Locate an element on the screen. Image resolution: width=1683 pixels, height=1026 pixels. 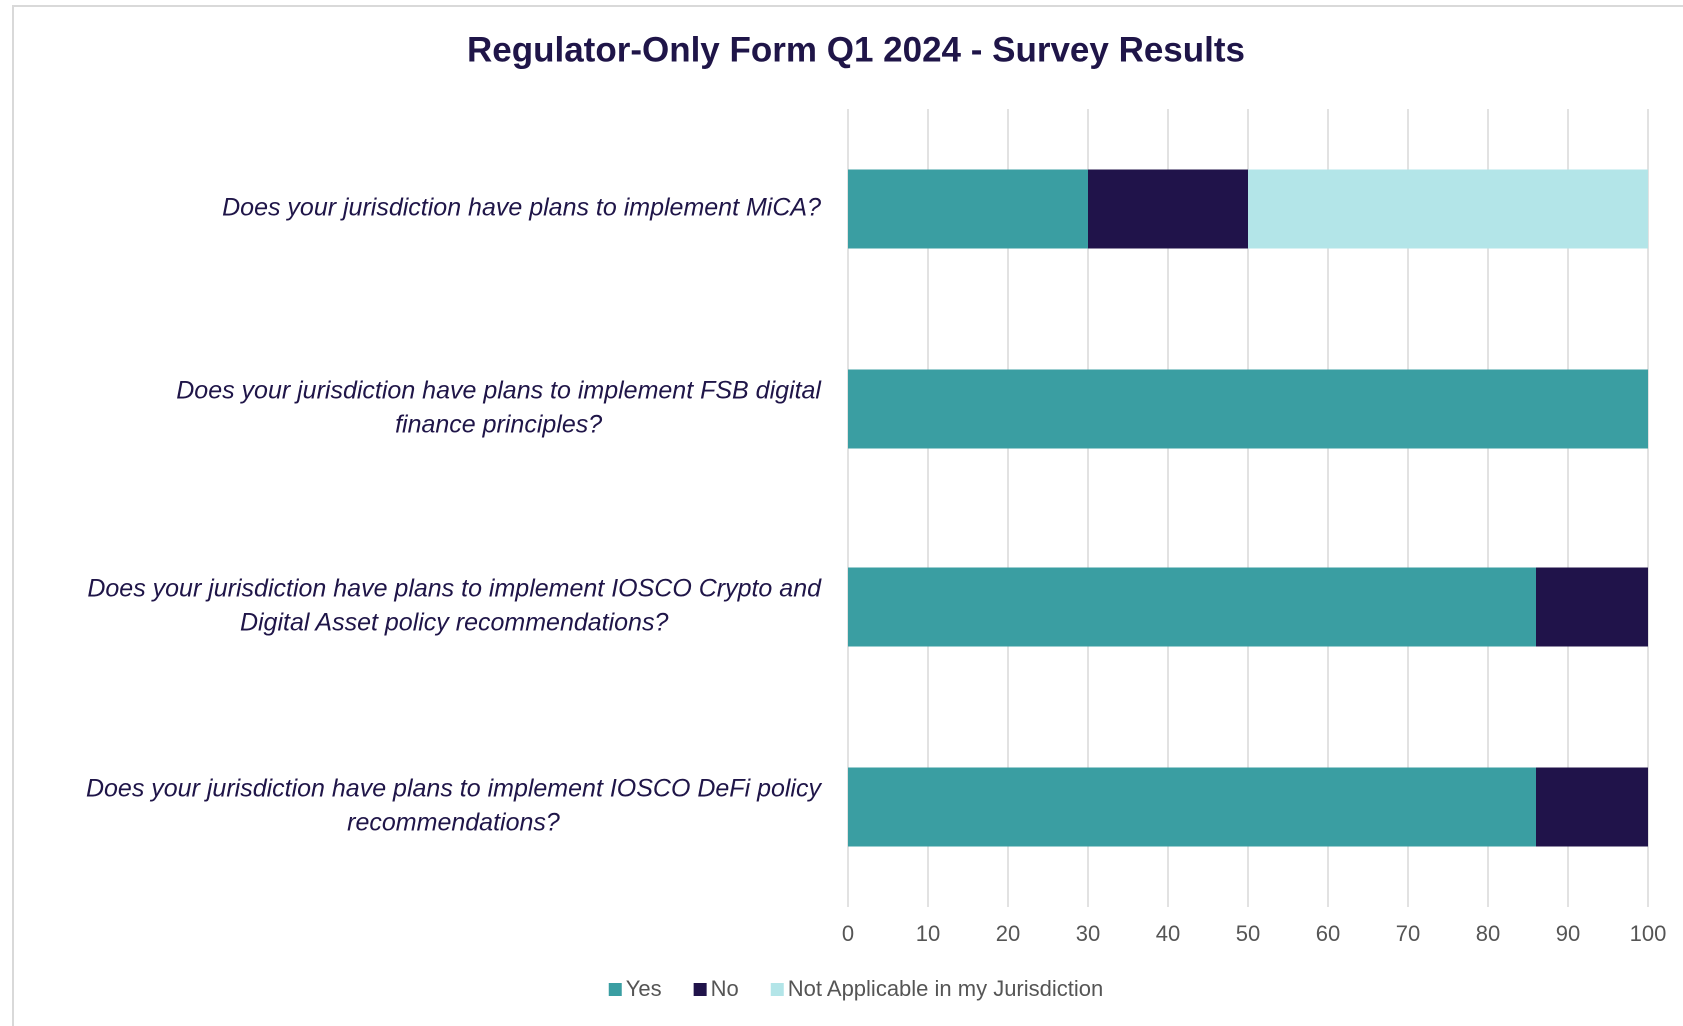
category-label: recommendations? is located at coordinates (453, 823).